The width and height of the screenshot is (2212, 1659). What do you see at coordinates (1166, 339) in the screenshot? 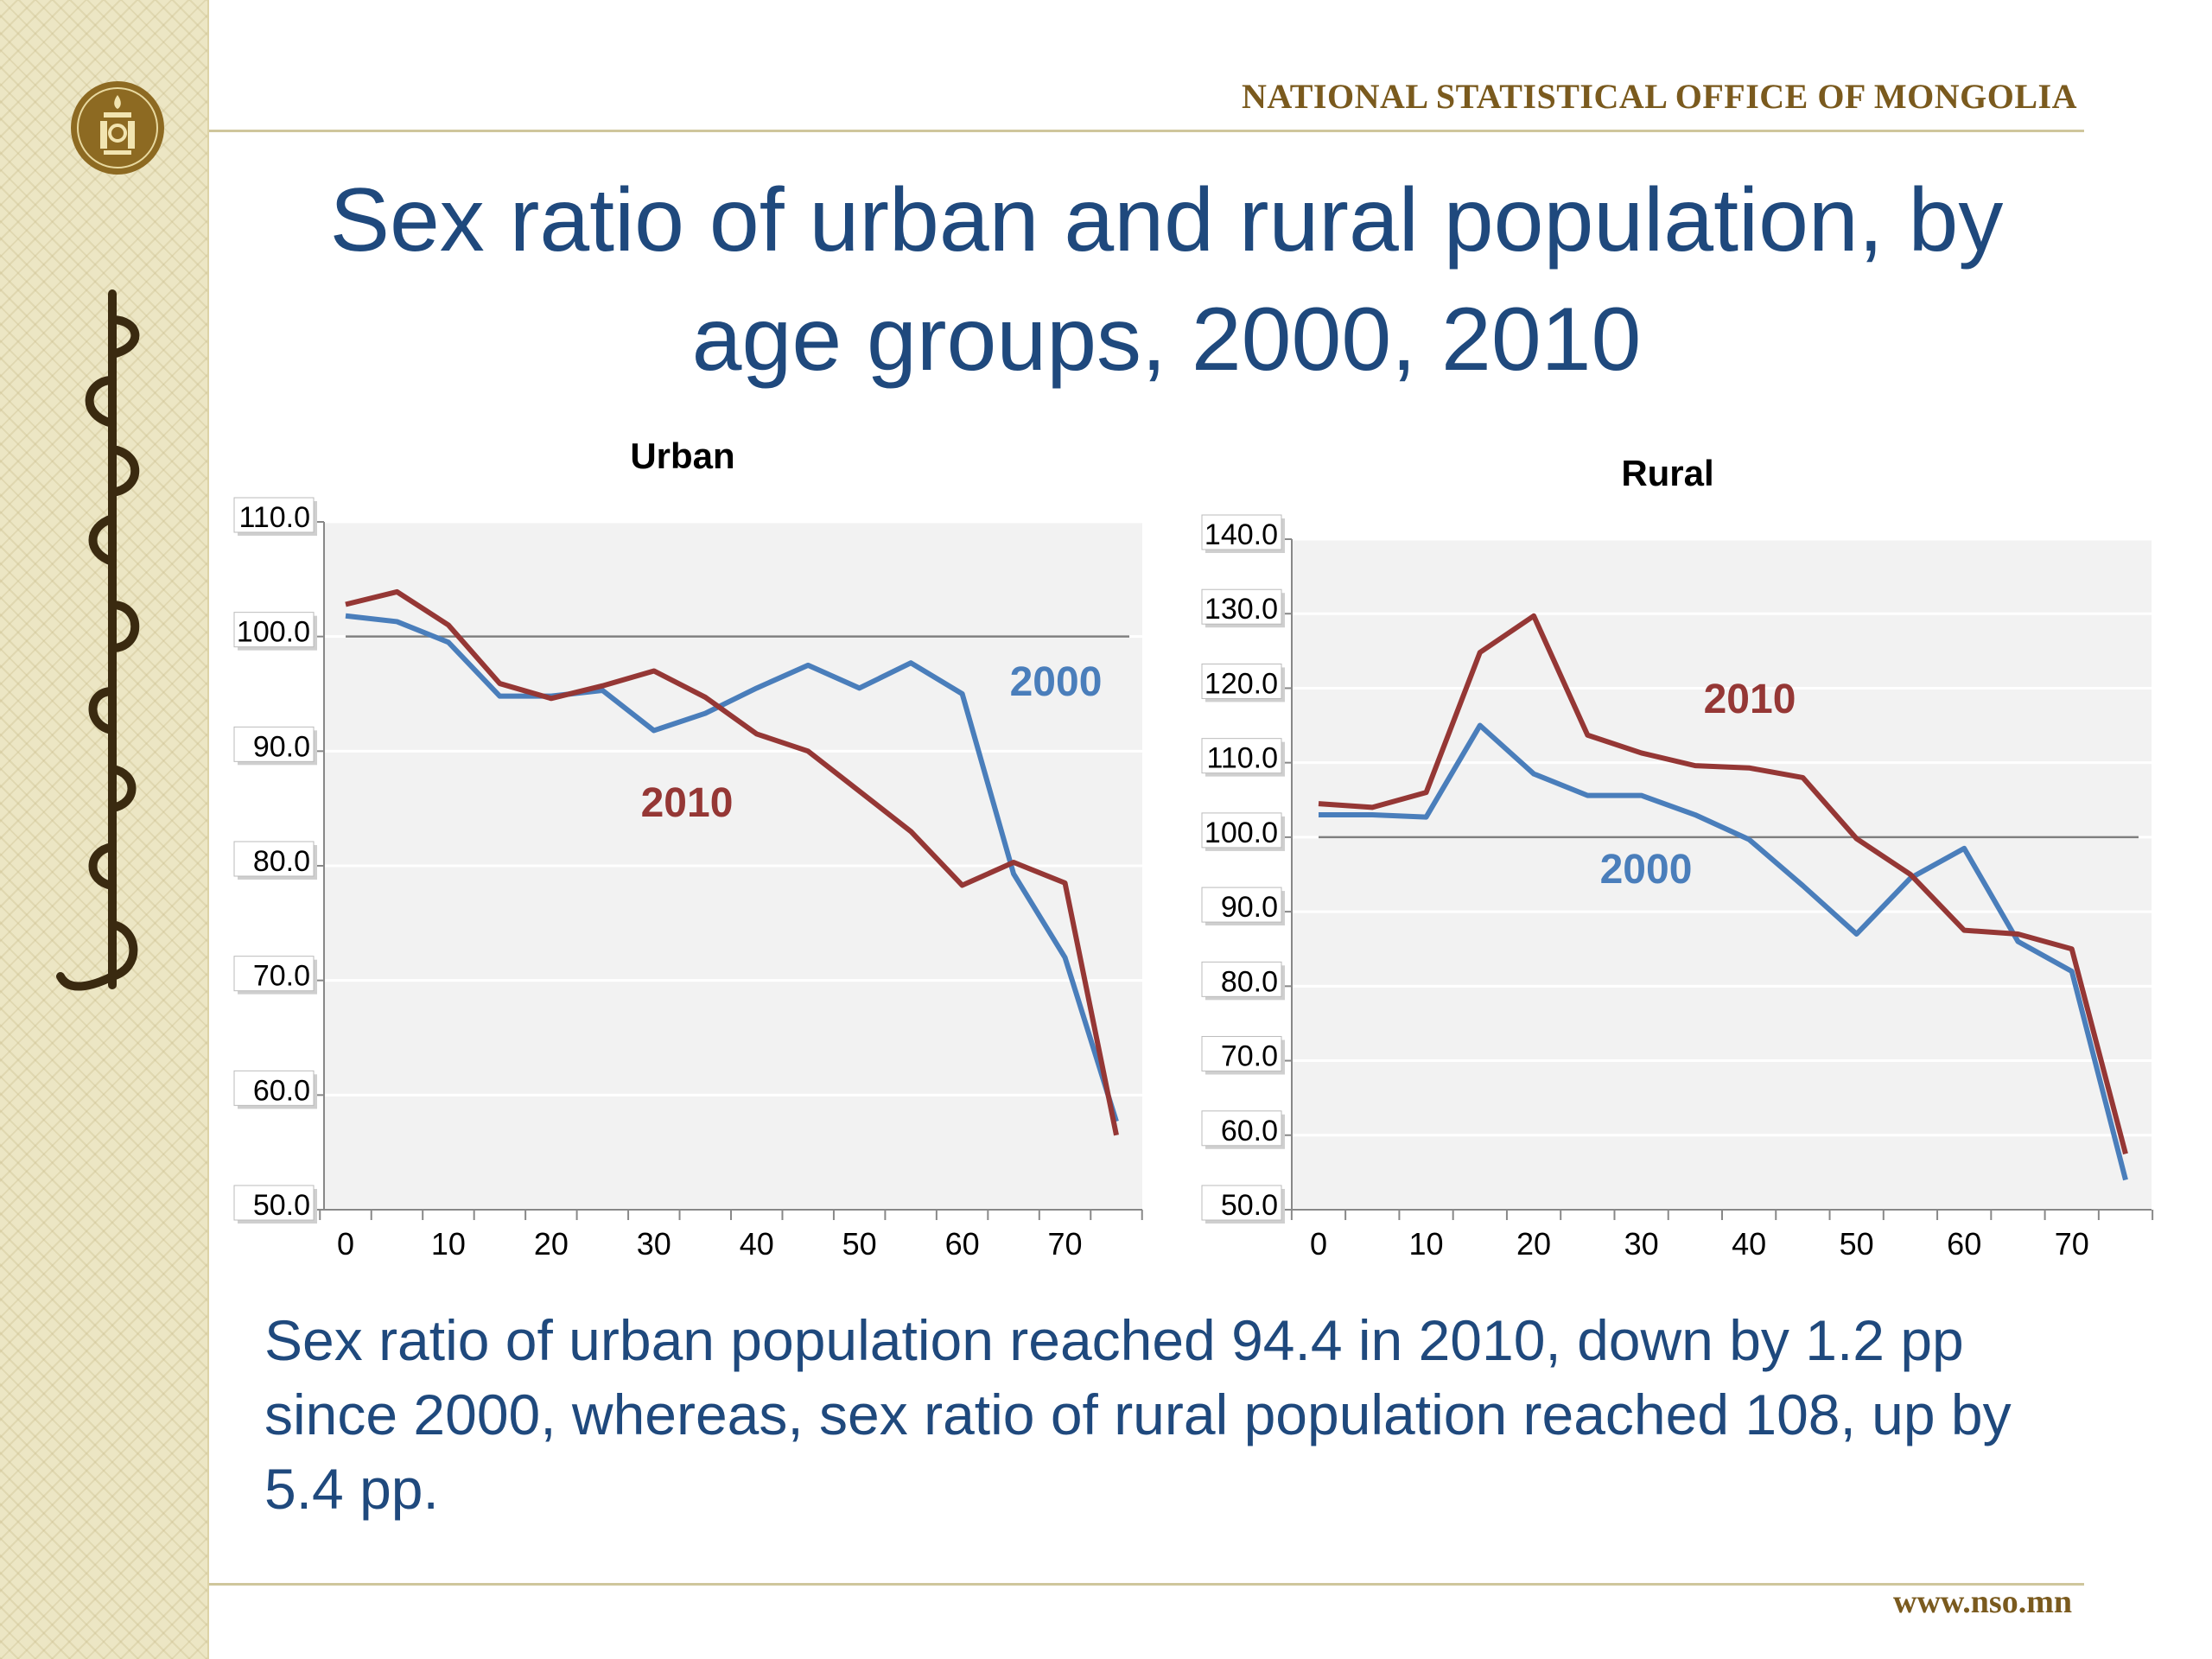
I see `page-title-line-2: age groups, 2000, 2010` at bounding box center [1166, 339].